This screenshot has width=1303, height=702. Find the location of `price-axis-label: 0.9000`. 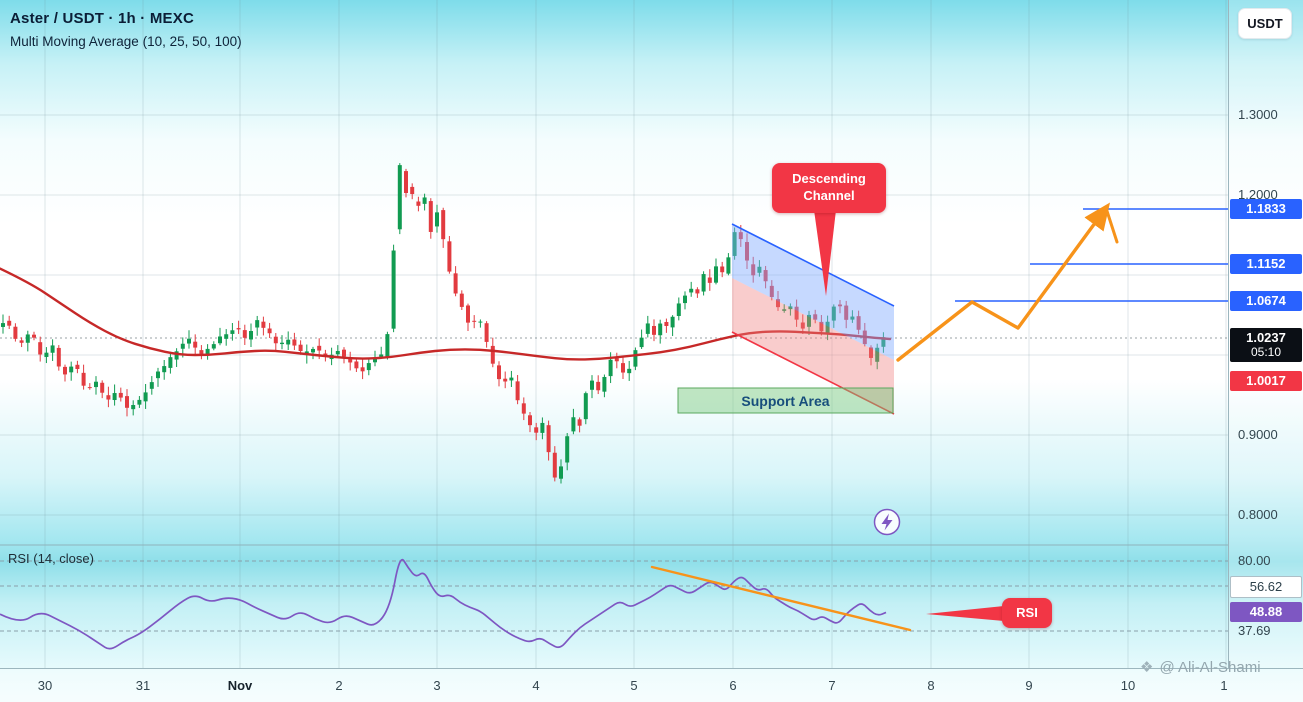

price-axis-label: 0.9000 is located at coordinates (1258, 434).